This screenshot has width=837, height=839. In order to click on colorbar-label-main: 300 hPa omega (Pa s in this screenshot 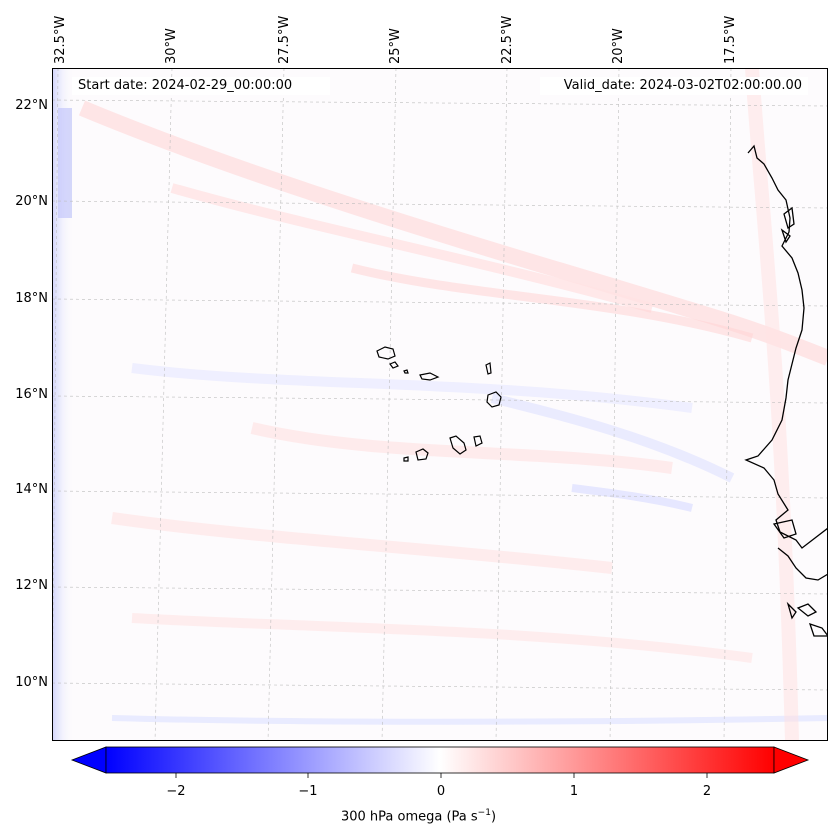, I will do `click(409, 817)`.